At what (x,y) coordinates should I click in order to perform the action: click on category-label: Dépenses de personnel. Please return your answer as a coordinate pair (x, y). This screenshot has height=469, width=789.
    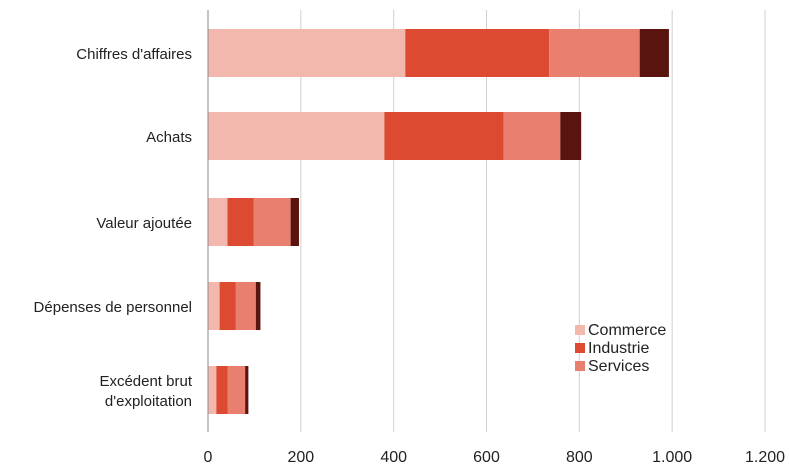
    Looking at the image, I should click on (113, 307).